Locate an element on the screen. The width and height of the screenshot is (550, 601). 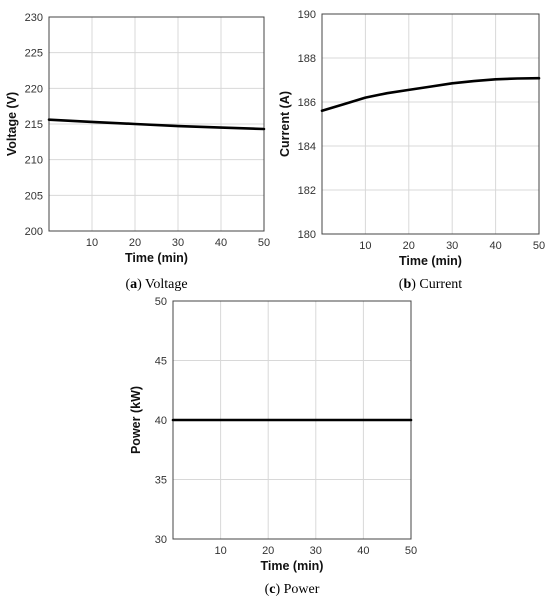
chart-a-x-tick-label: 20 is located at coordinates (135, 243).